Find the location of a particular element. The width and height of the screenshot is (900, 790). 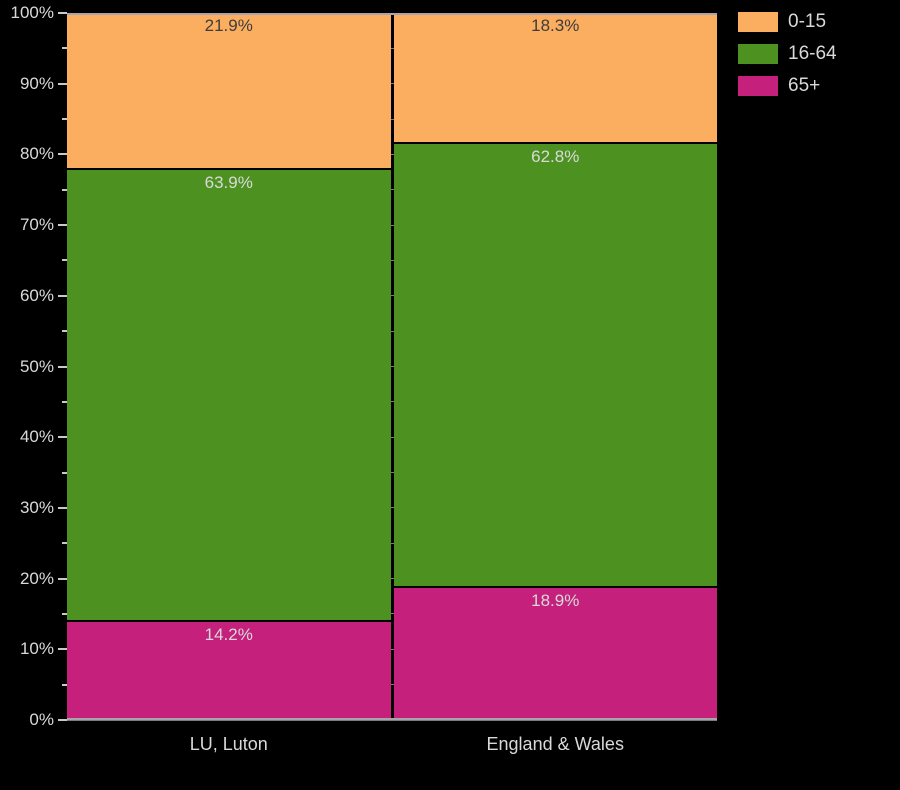

x-label-luton: LU, Luton is located at coordinates (228, 744).